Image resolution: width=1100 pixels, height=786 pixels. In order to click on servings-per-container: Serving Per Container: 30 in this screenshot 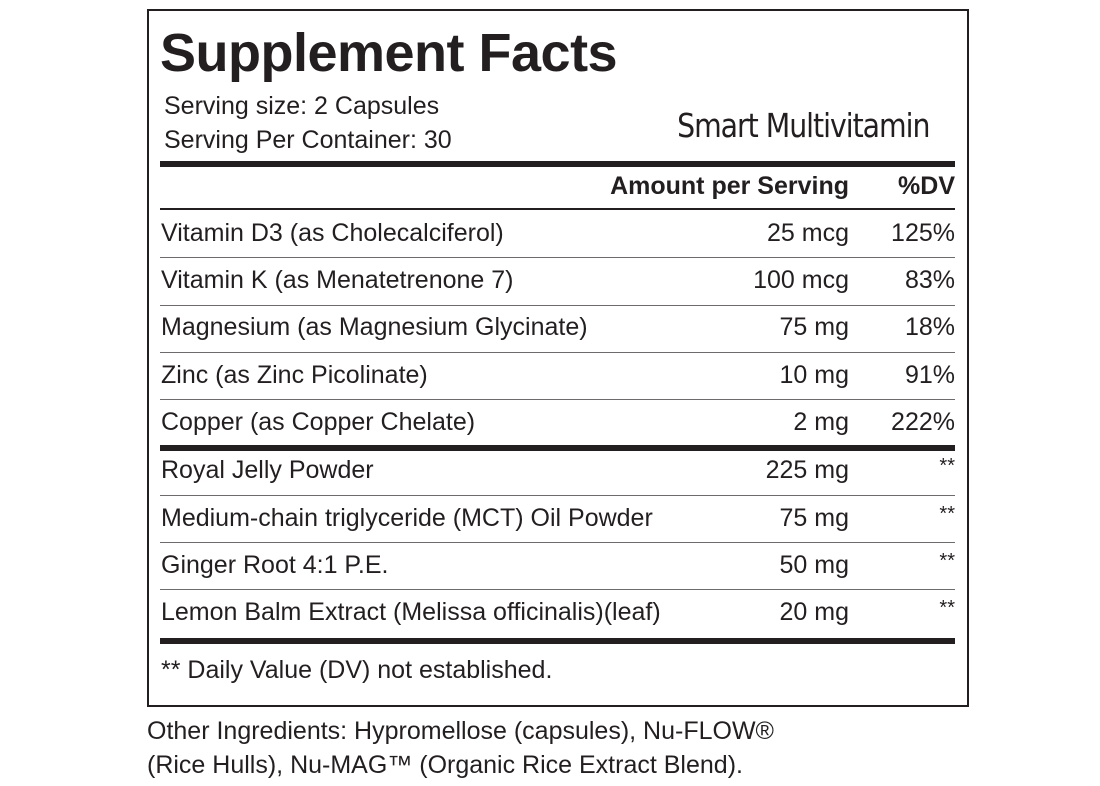, I will do `click(308, 140)`.